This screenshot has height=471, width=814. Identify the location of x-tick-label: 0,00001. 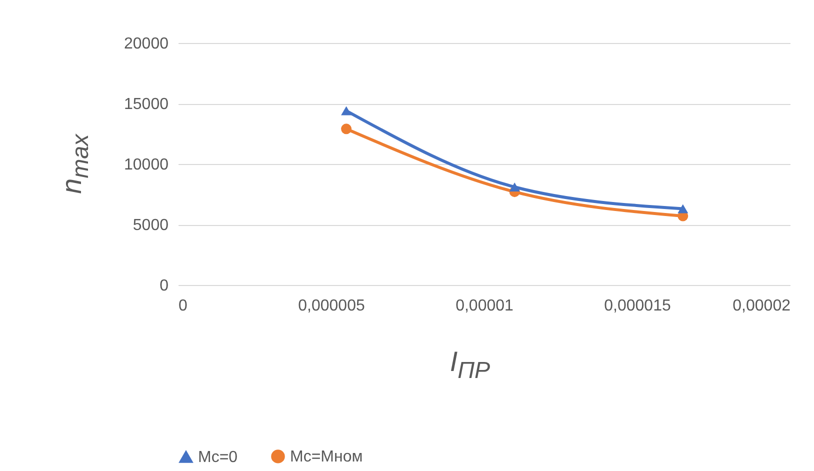
(485, 306).